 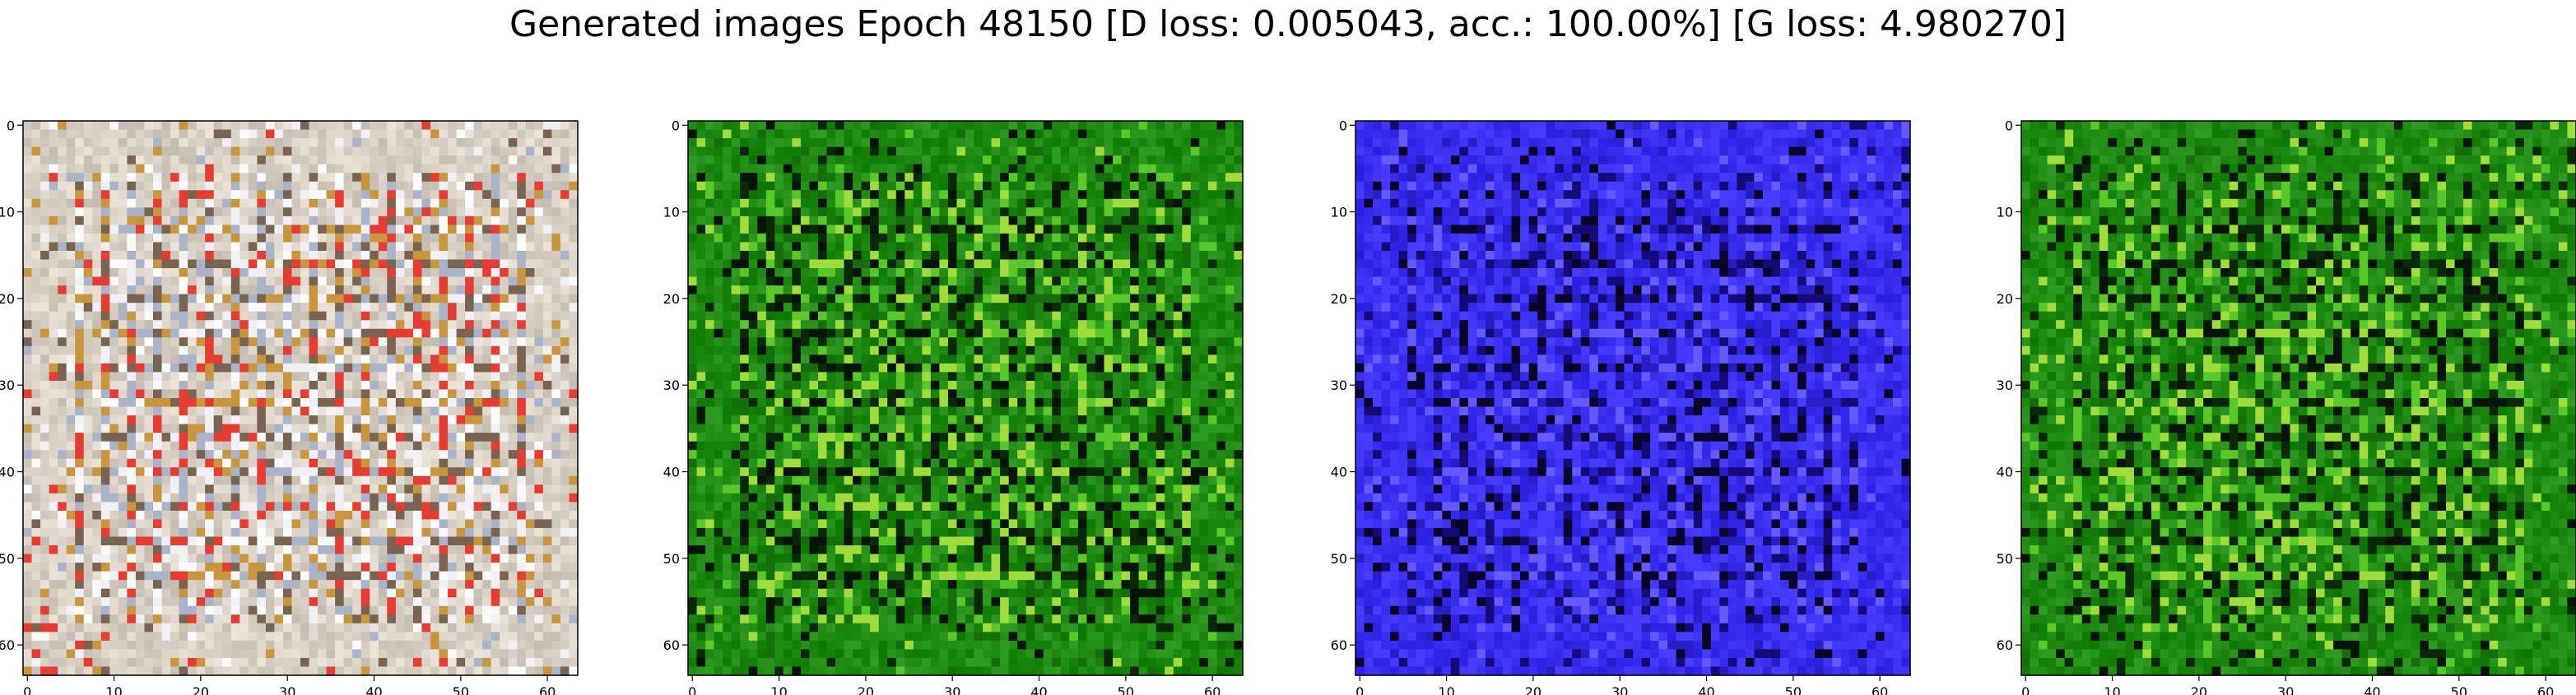 What do you see at coordinates (2009, 125) in the screenshot?
I see `y-tick-label-4-0: 0` at bounding box center [2009, 125].